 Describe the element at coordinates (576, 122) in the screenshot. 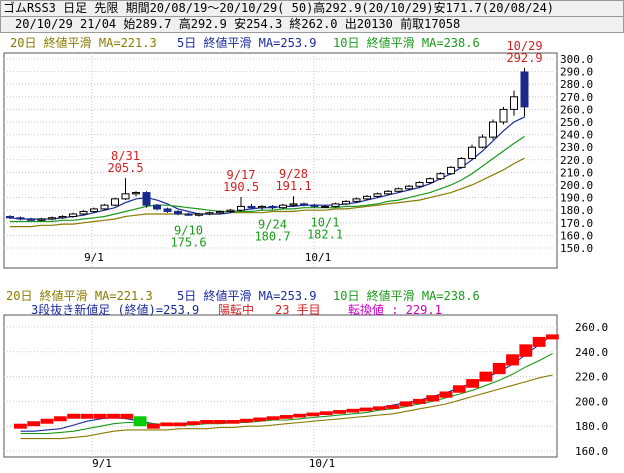

I see `main-ytick-label: 250.0` at that location.